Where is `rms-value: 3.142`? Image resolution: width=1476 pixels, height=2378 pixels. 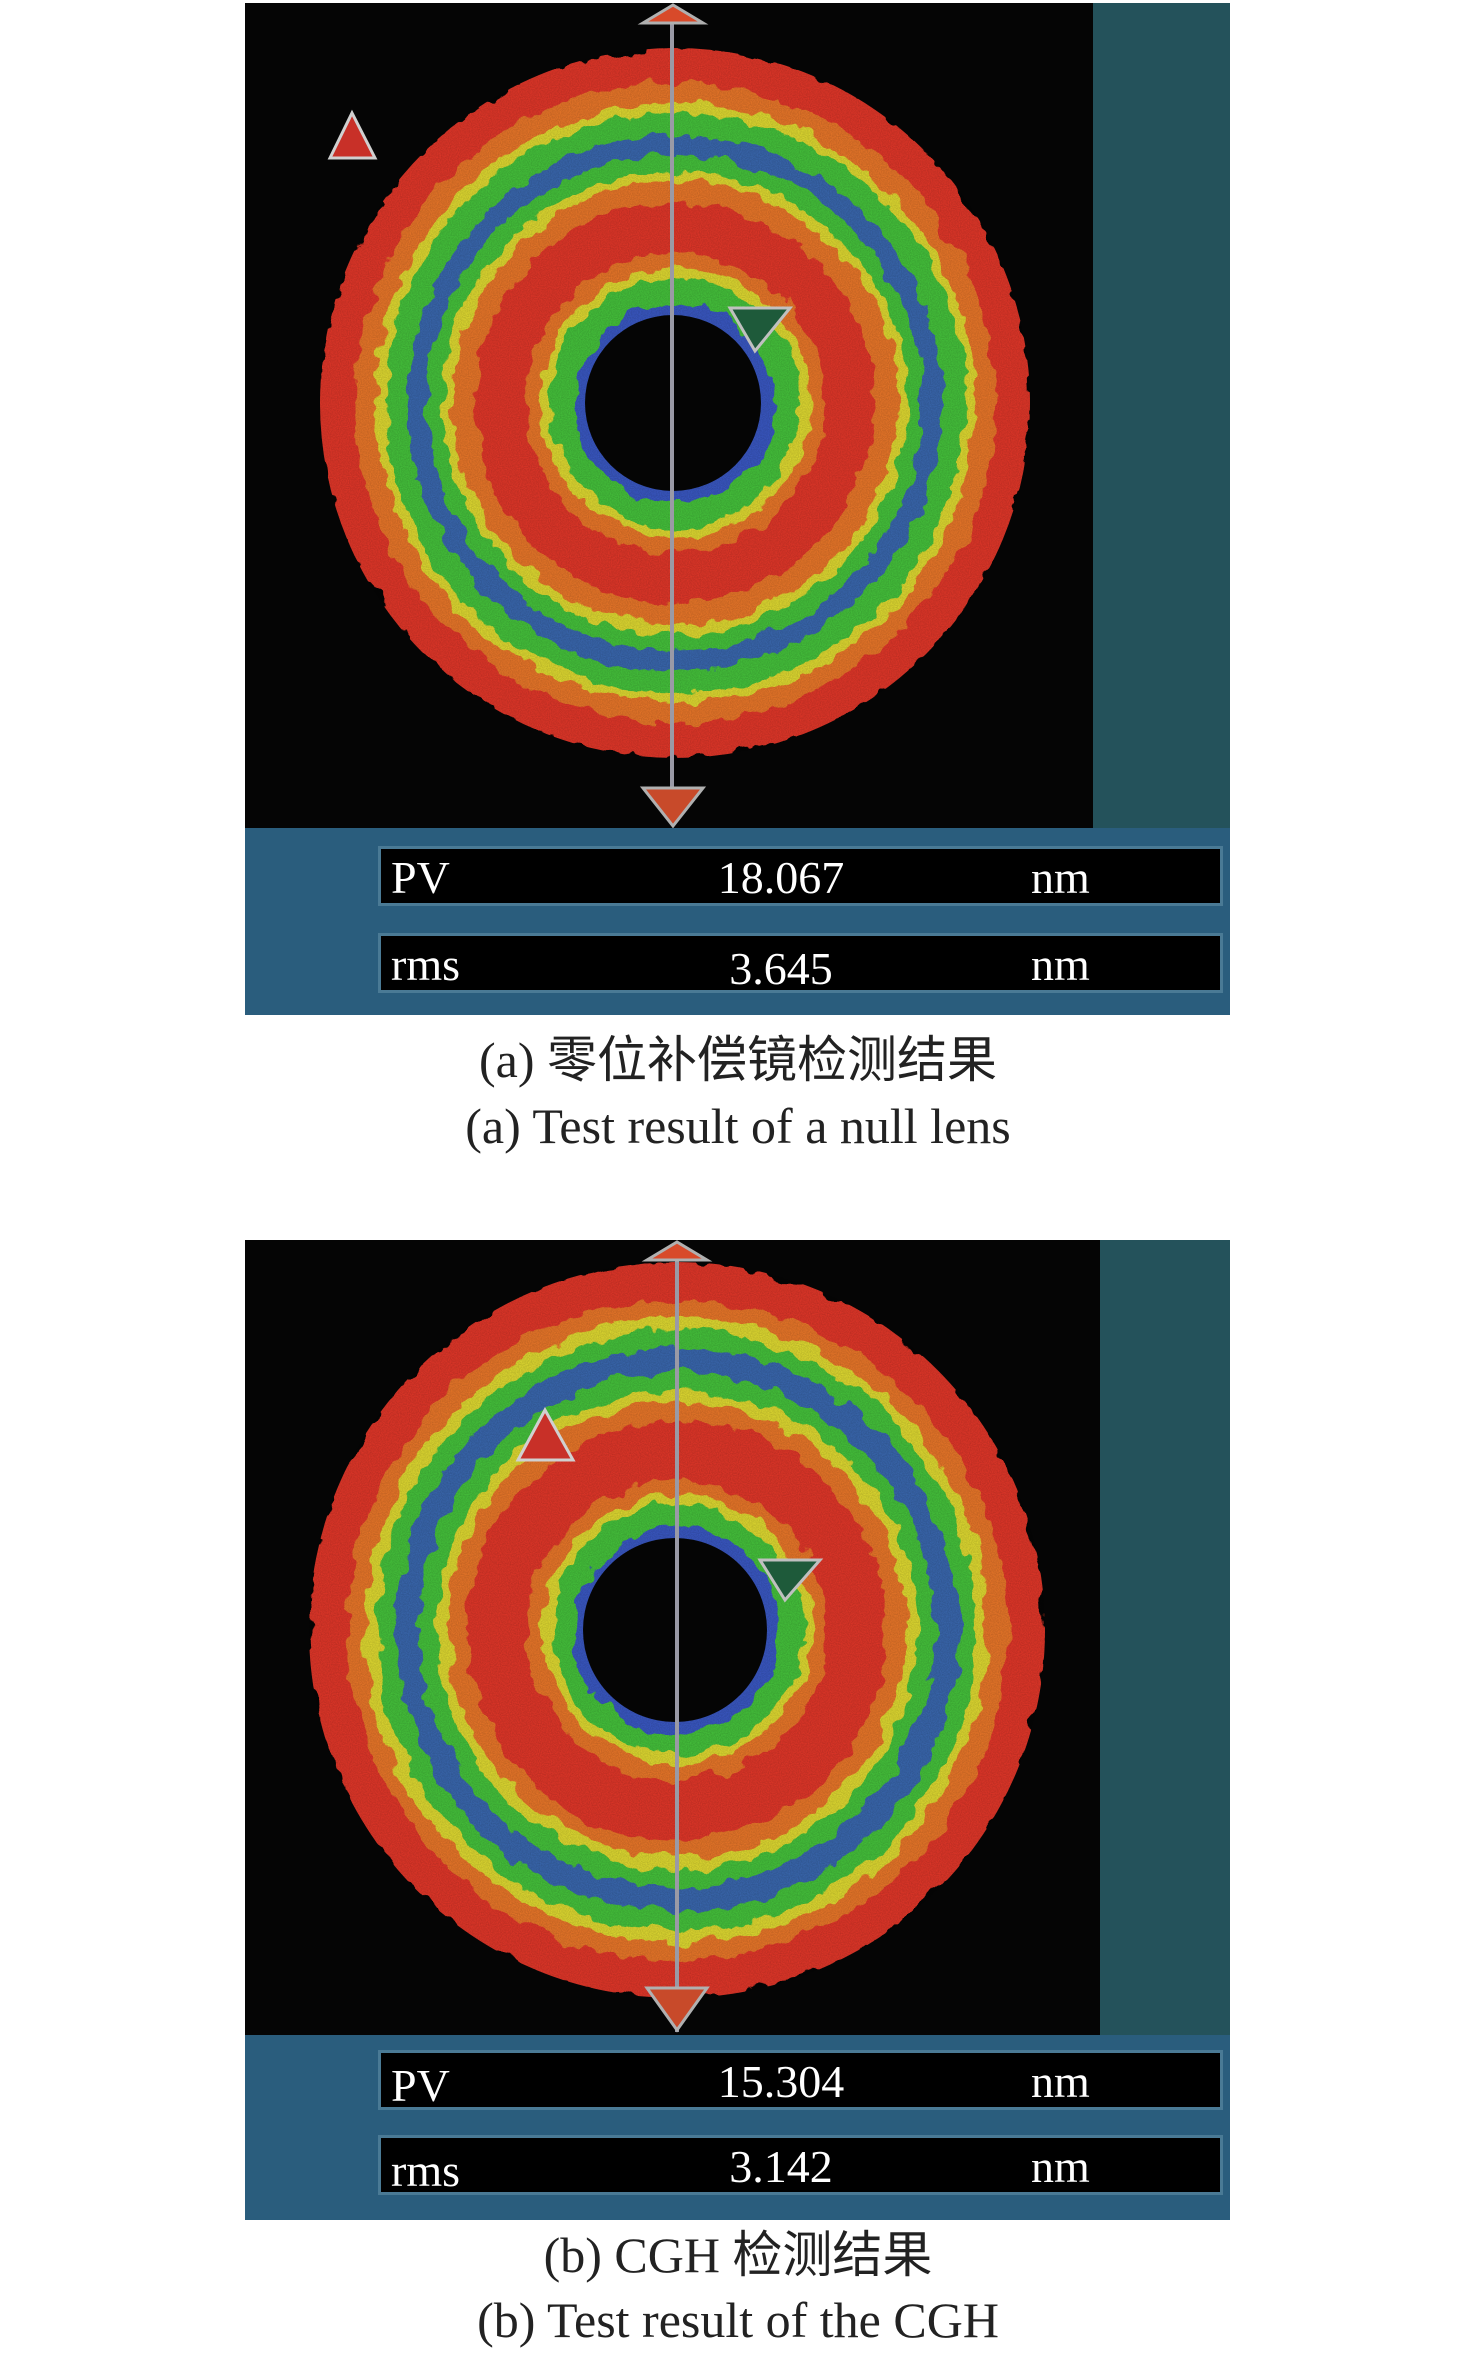
rms-value: 3.142 is located at coordinates (781, 2166).